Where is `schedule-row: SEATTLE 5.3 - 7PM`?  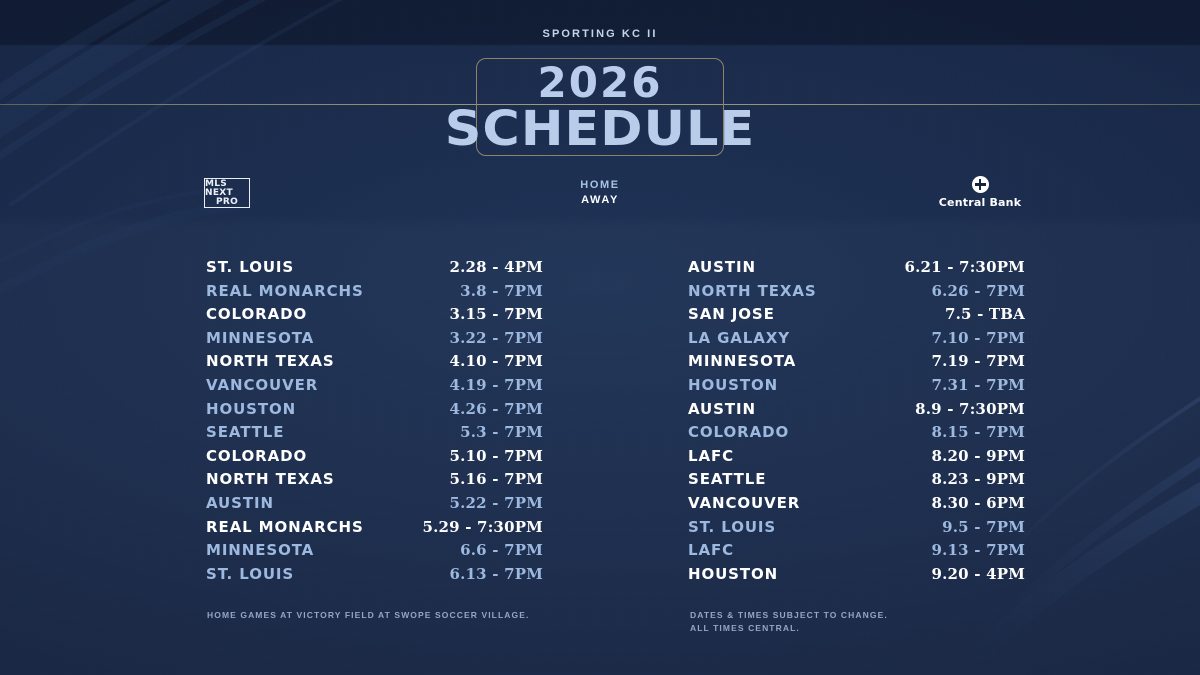 schedule-row: SEATTLE 5.3 - 7PM is located at coordinates (374, 435).